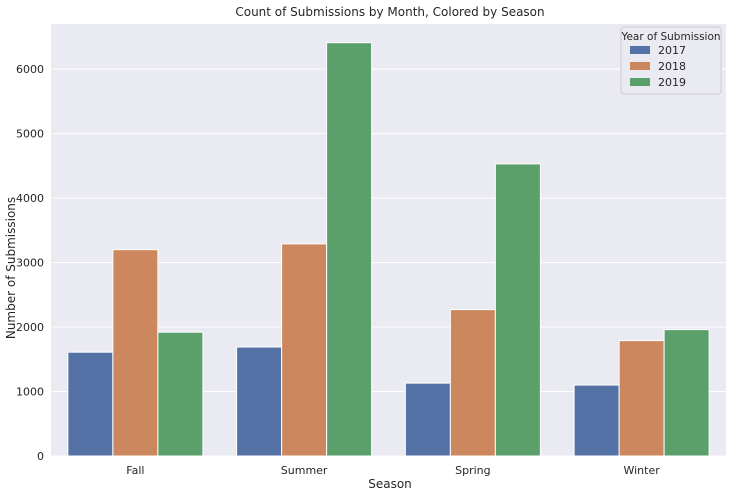  I want to click on bar-spring-2018, so click(472, 383).